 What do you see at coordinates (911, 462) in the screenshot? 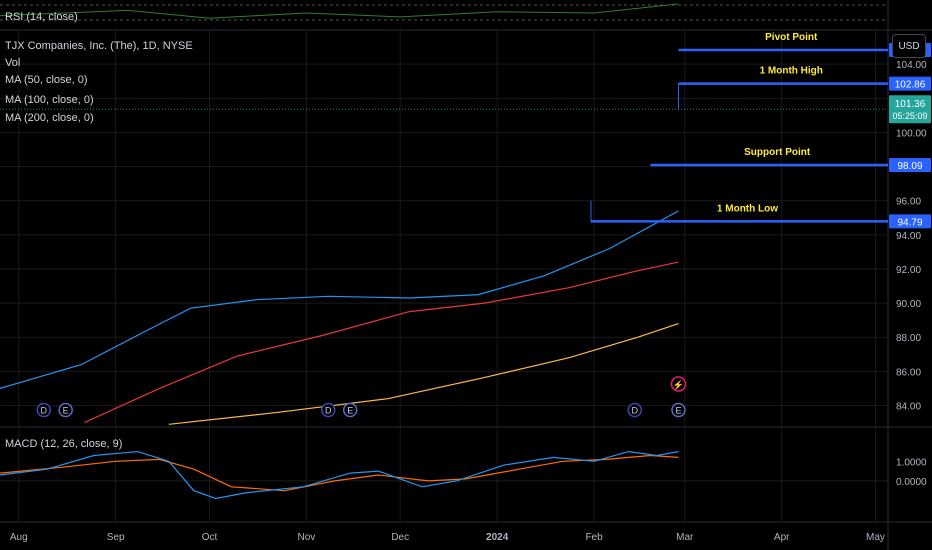
I see `macd-tick-label: 1.0000` at bounding box center [911, 462].